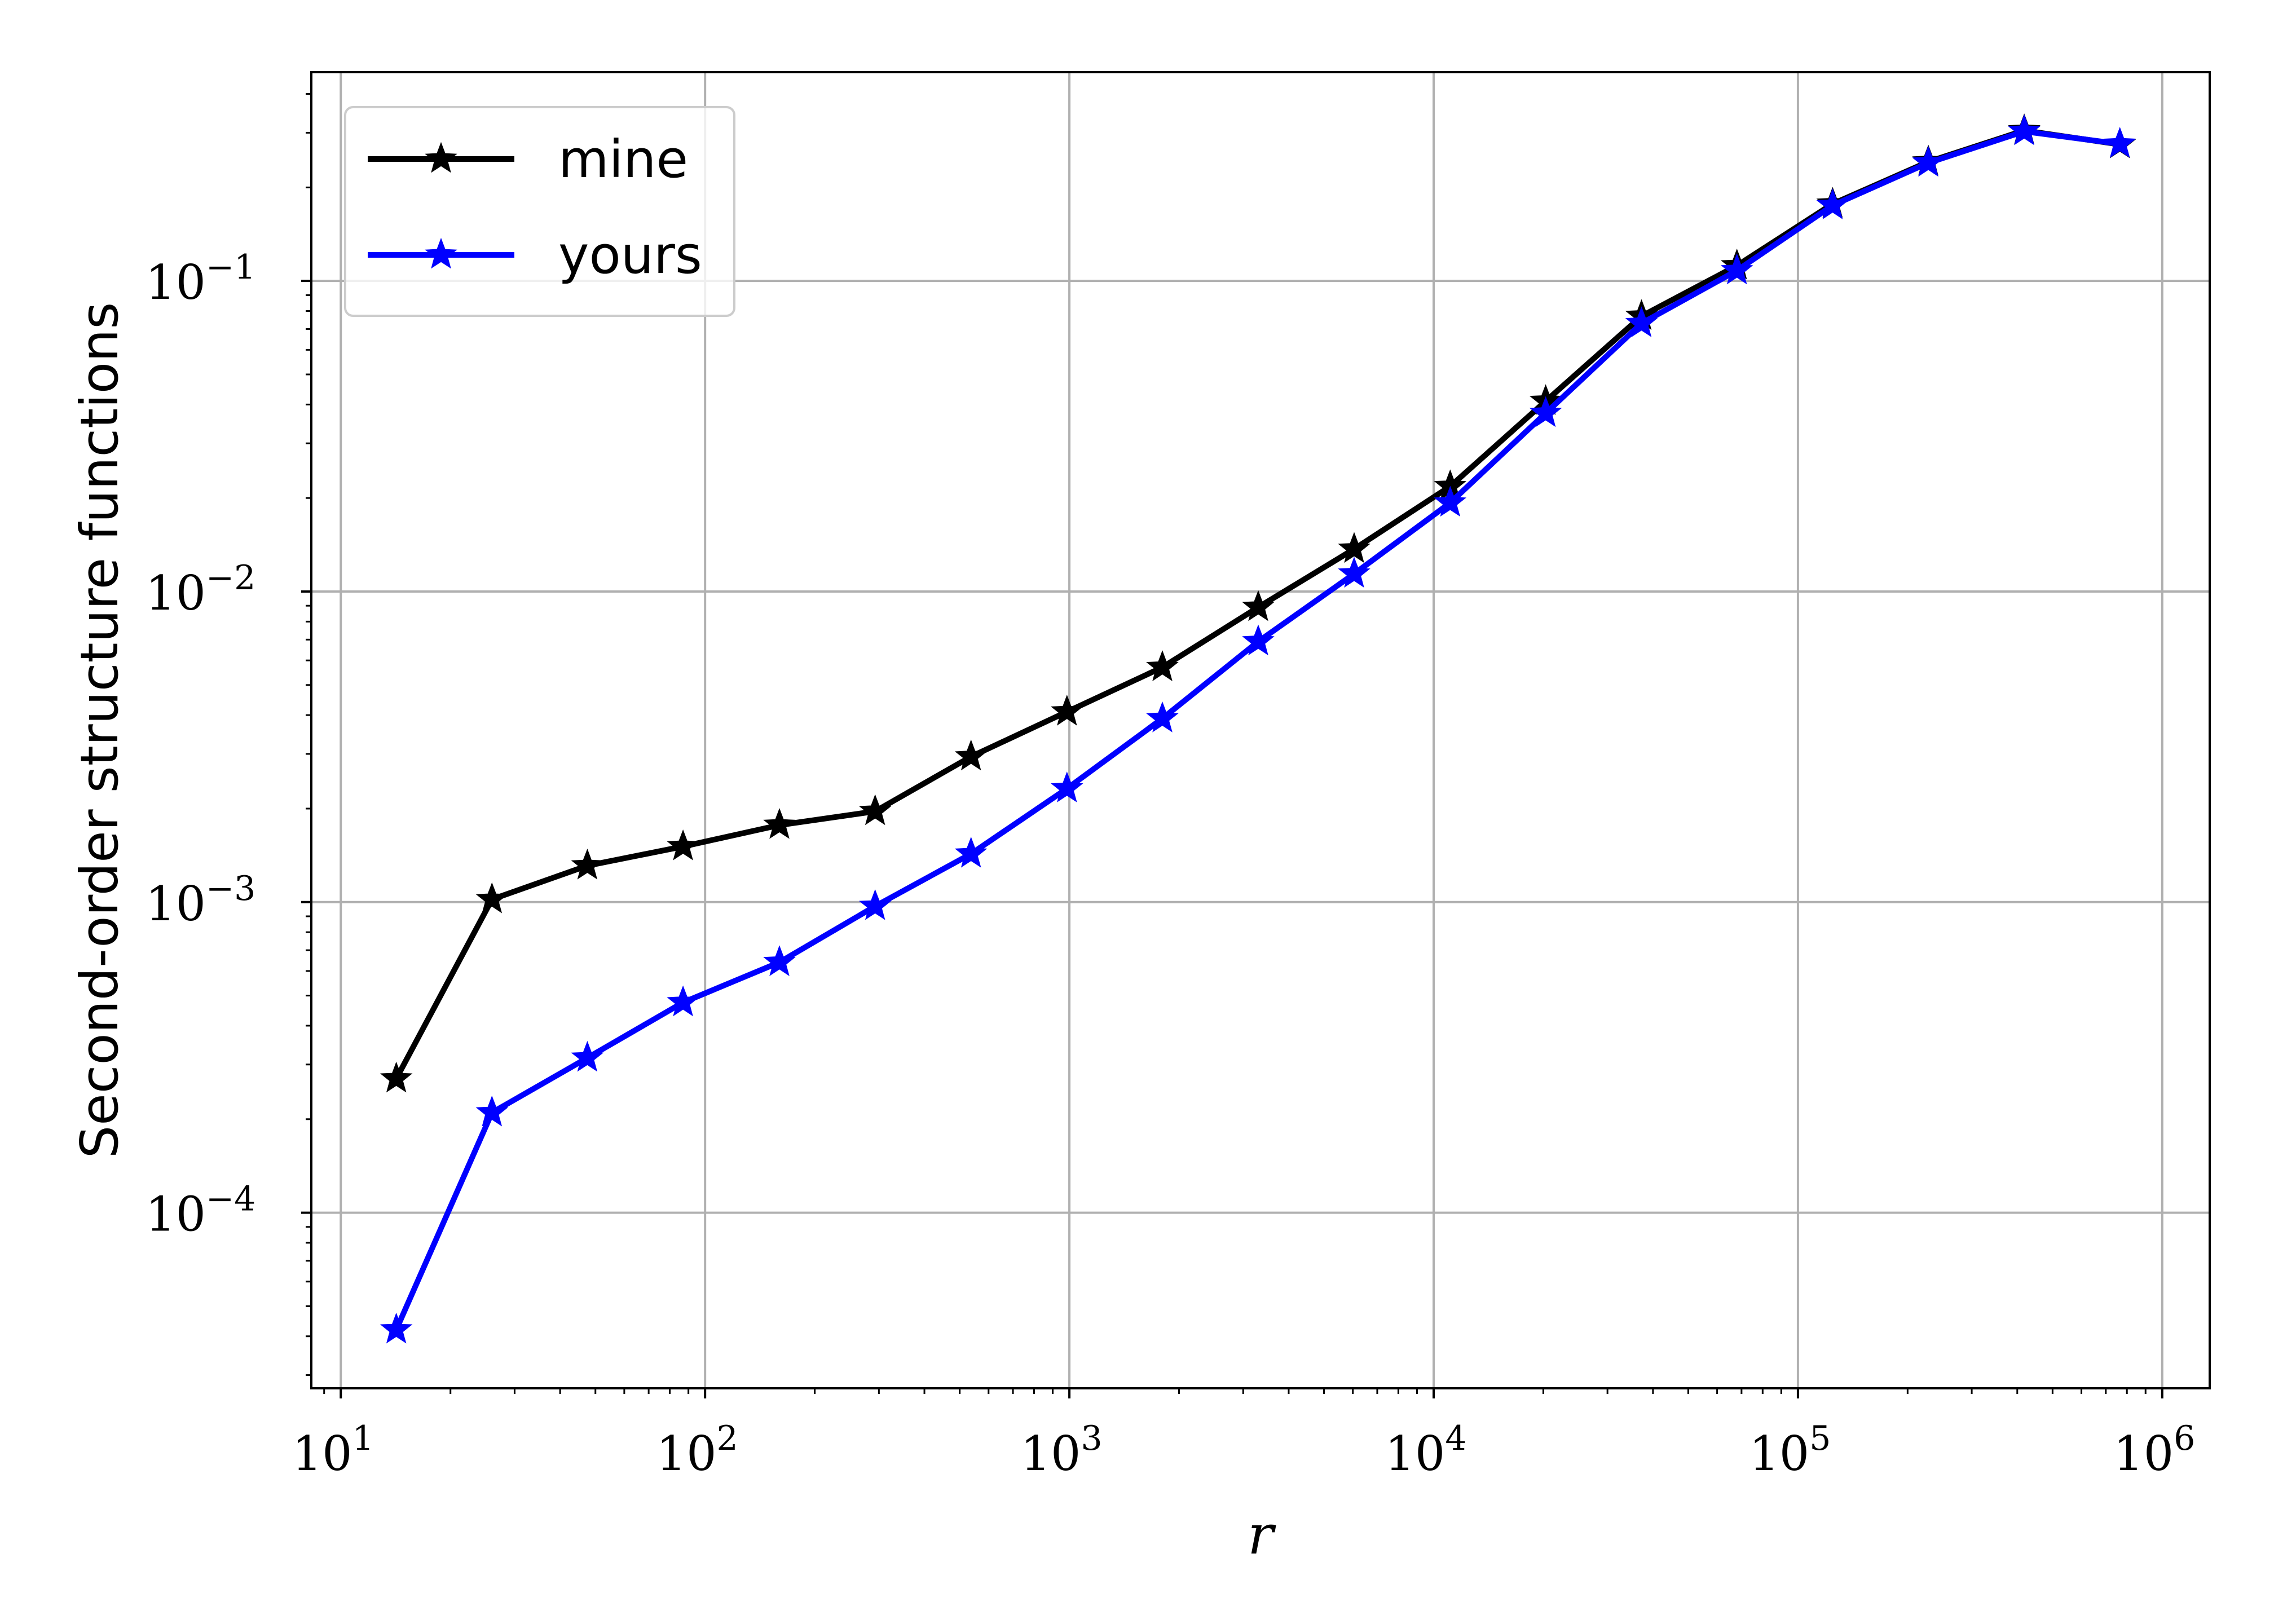  What do you see at coordinates (200, 589) in the screenshot?
I see `y-tick-label: 10⁻²` at bounding box center [200, 589].